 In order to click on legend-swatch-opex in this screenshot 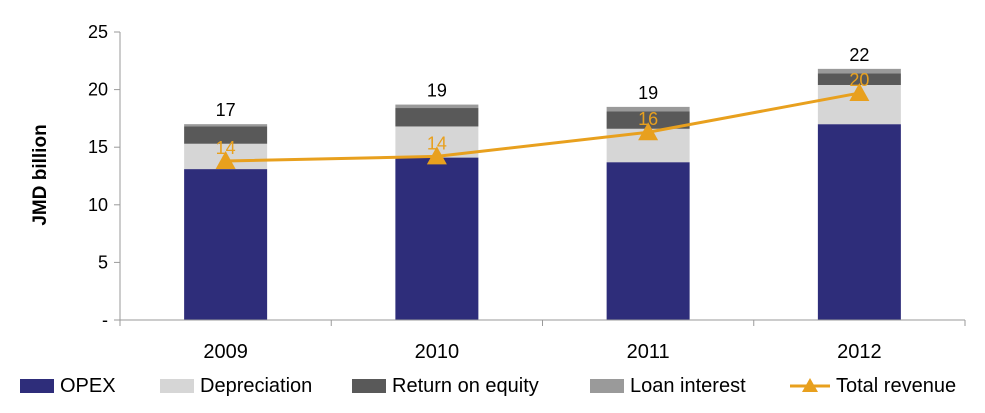, I will do `click(37, 386)`.